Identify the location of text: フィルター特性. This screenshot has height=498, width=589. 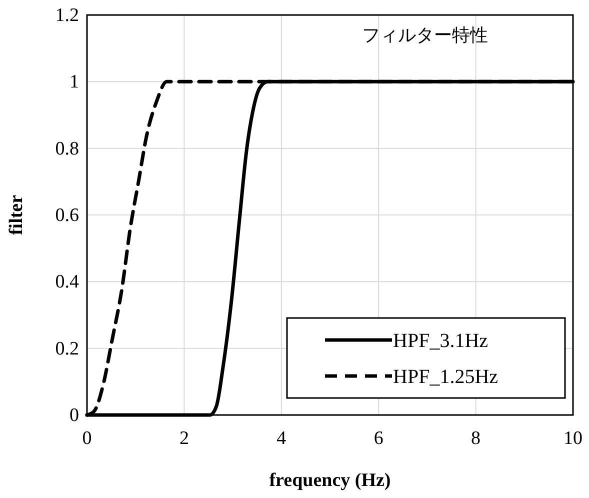
(425, 35).